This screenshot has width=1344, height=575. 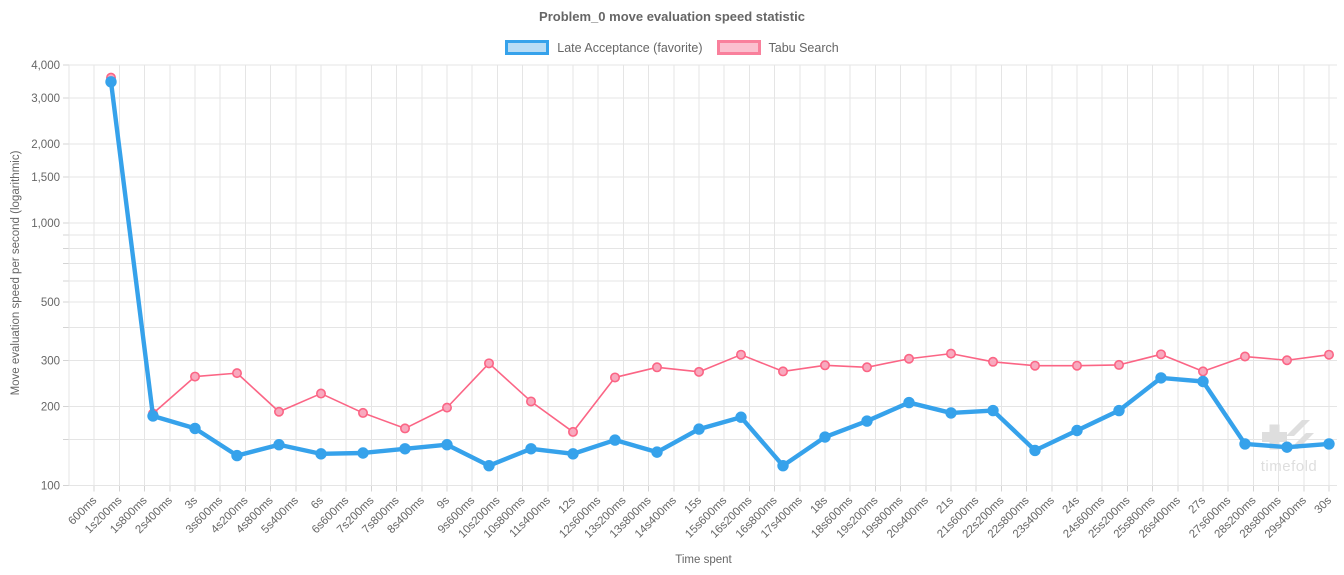 I want to click on svg-text: 3s, so click(x=191, y=502).